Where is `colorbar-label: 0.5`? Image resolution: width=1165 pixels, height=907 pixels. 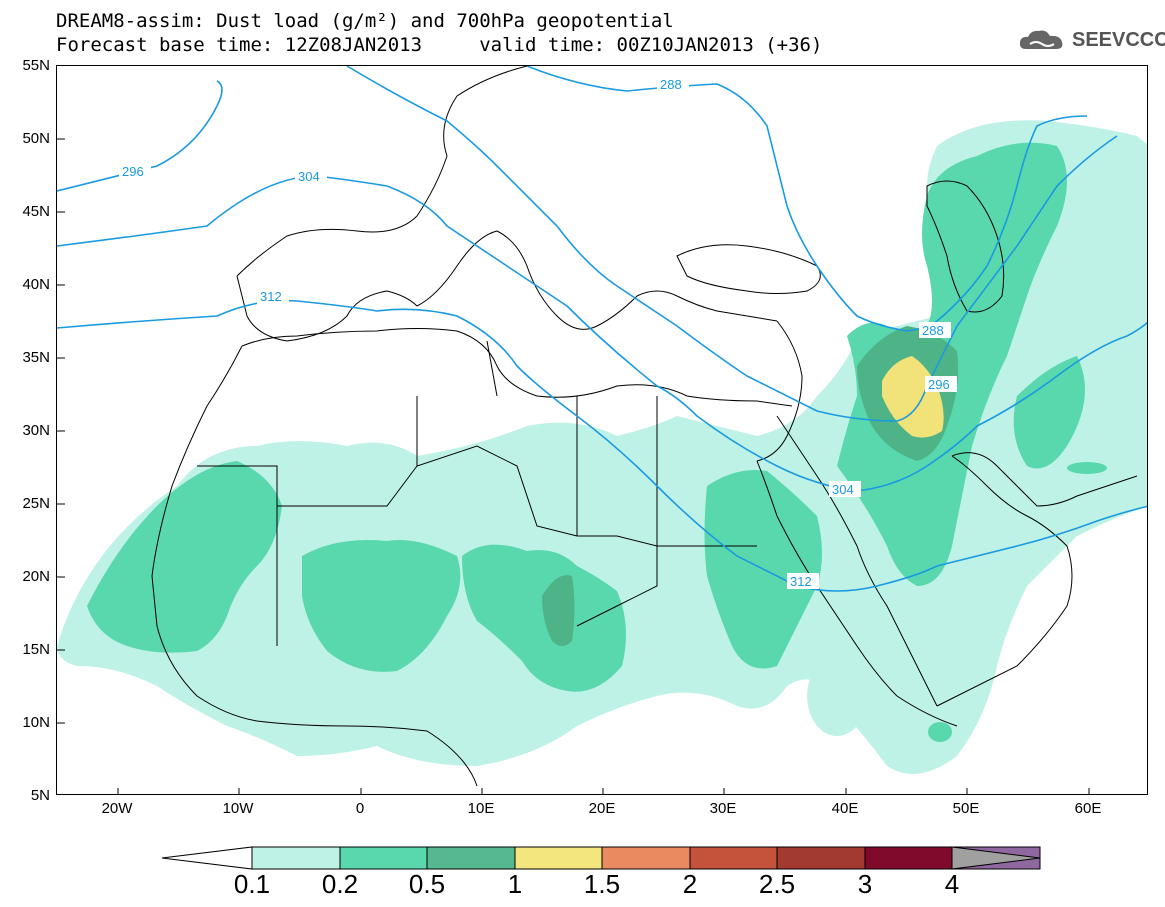 colorbar-label: 0.5 is located at coordinates (427, 884).